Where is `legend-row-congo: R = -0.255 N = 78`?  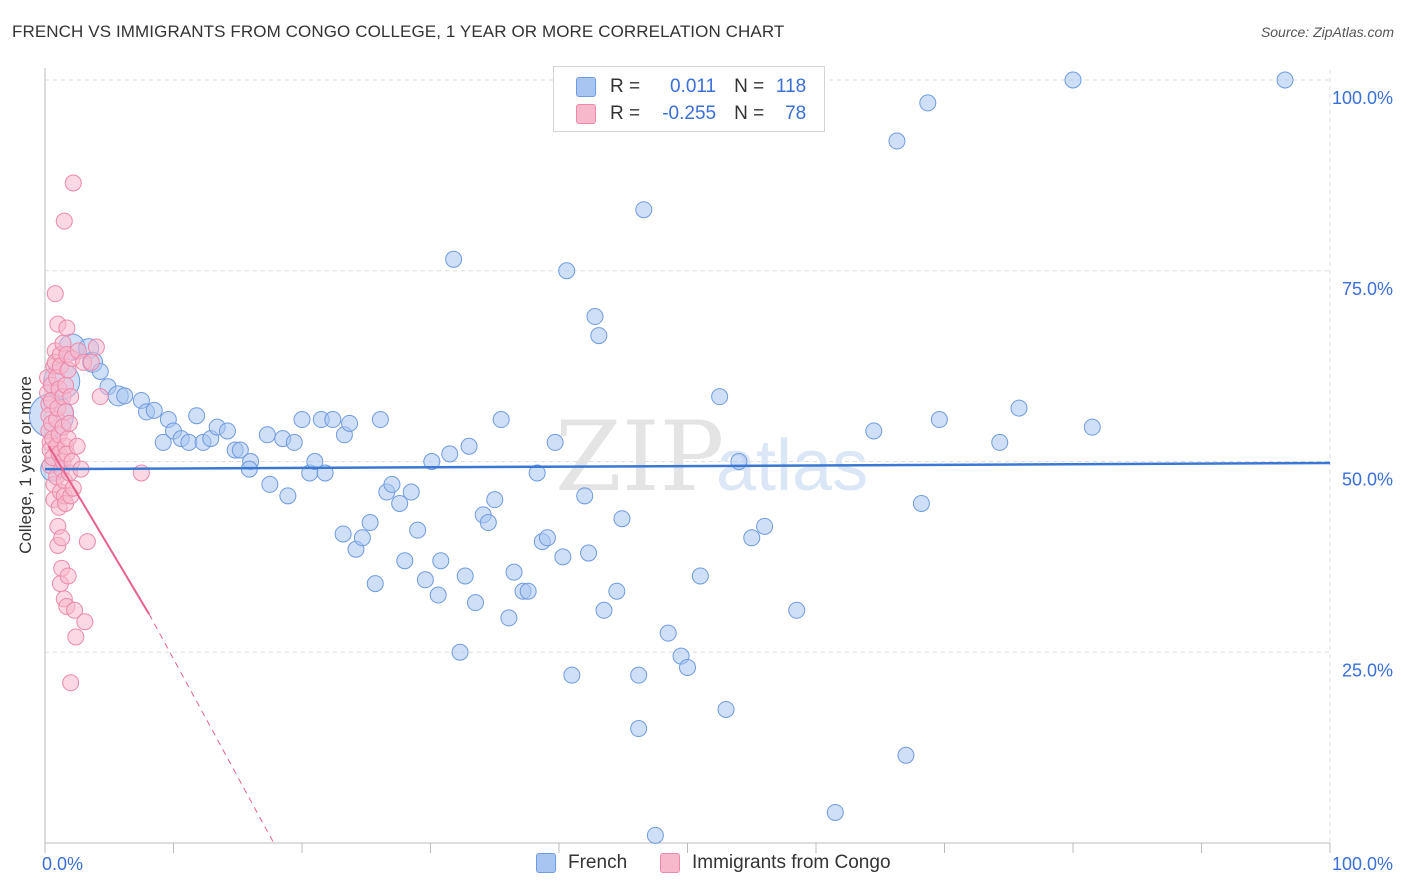
legend-row-congo: R = -0.255 N = 78 is located at coordinates (691, 114).